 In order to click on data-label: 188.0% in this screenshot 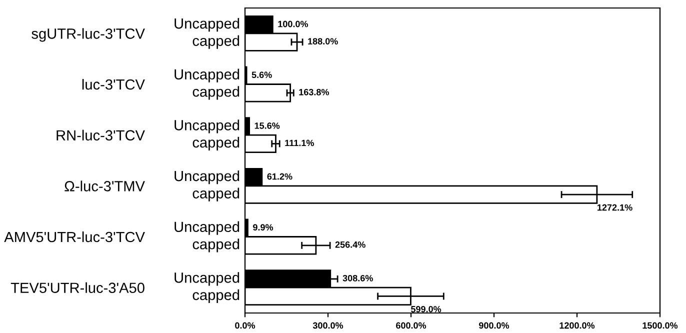, I will do `click(323, 41)`.